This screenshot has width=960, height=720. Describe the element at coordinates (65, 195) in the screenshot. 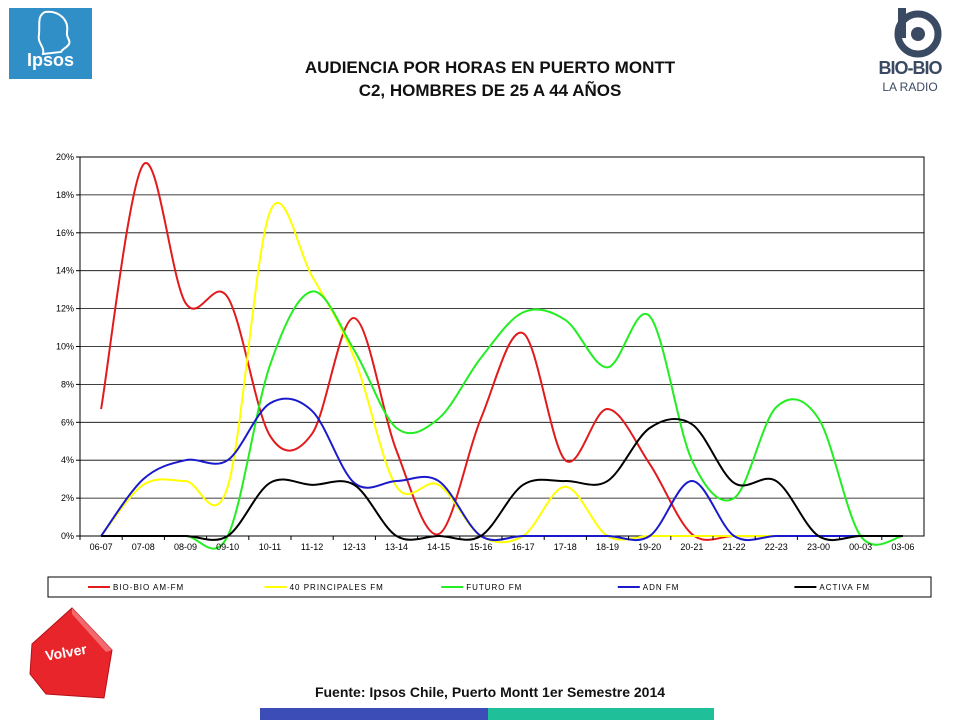

I see `y-tick-label: 18%` at that location.